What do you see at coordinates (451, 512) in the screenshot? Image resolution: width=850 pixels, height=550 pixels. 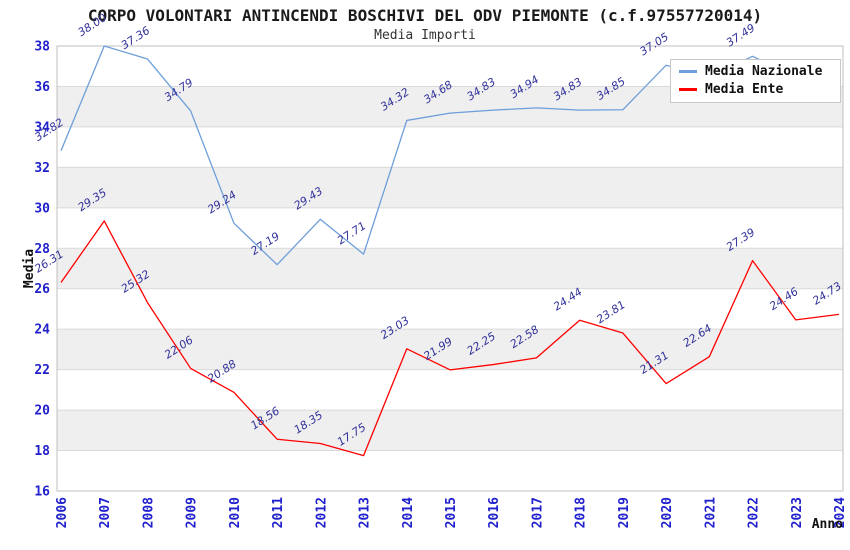 I see `x-tick-label: 2015` at bounding box center [451, 512].